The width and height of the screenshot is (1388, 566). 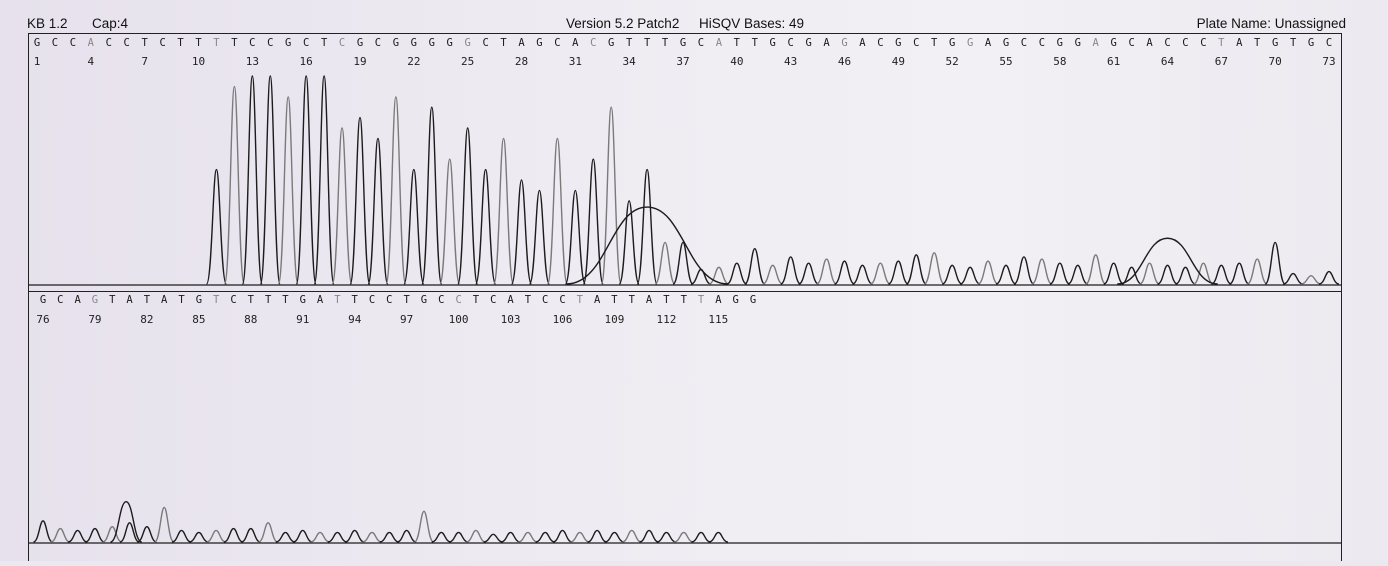 I want to click on position-label: 22, so click(x=413, y=61).